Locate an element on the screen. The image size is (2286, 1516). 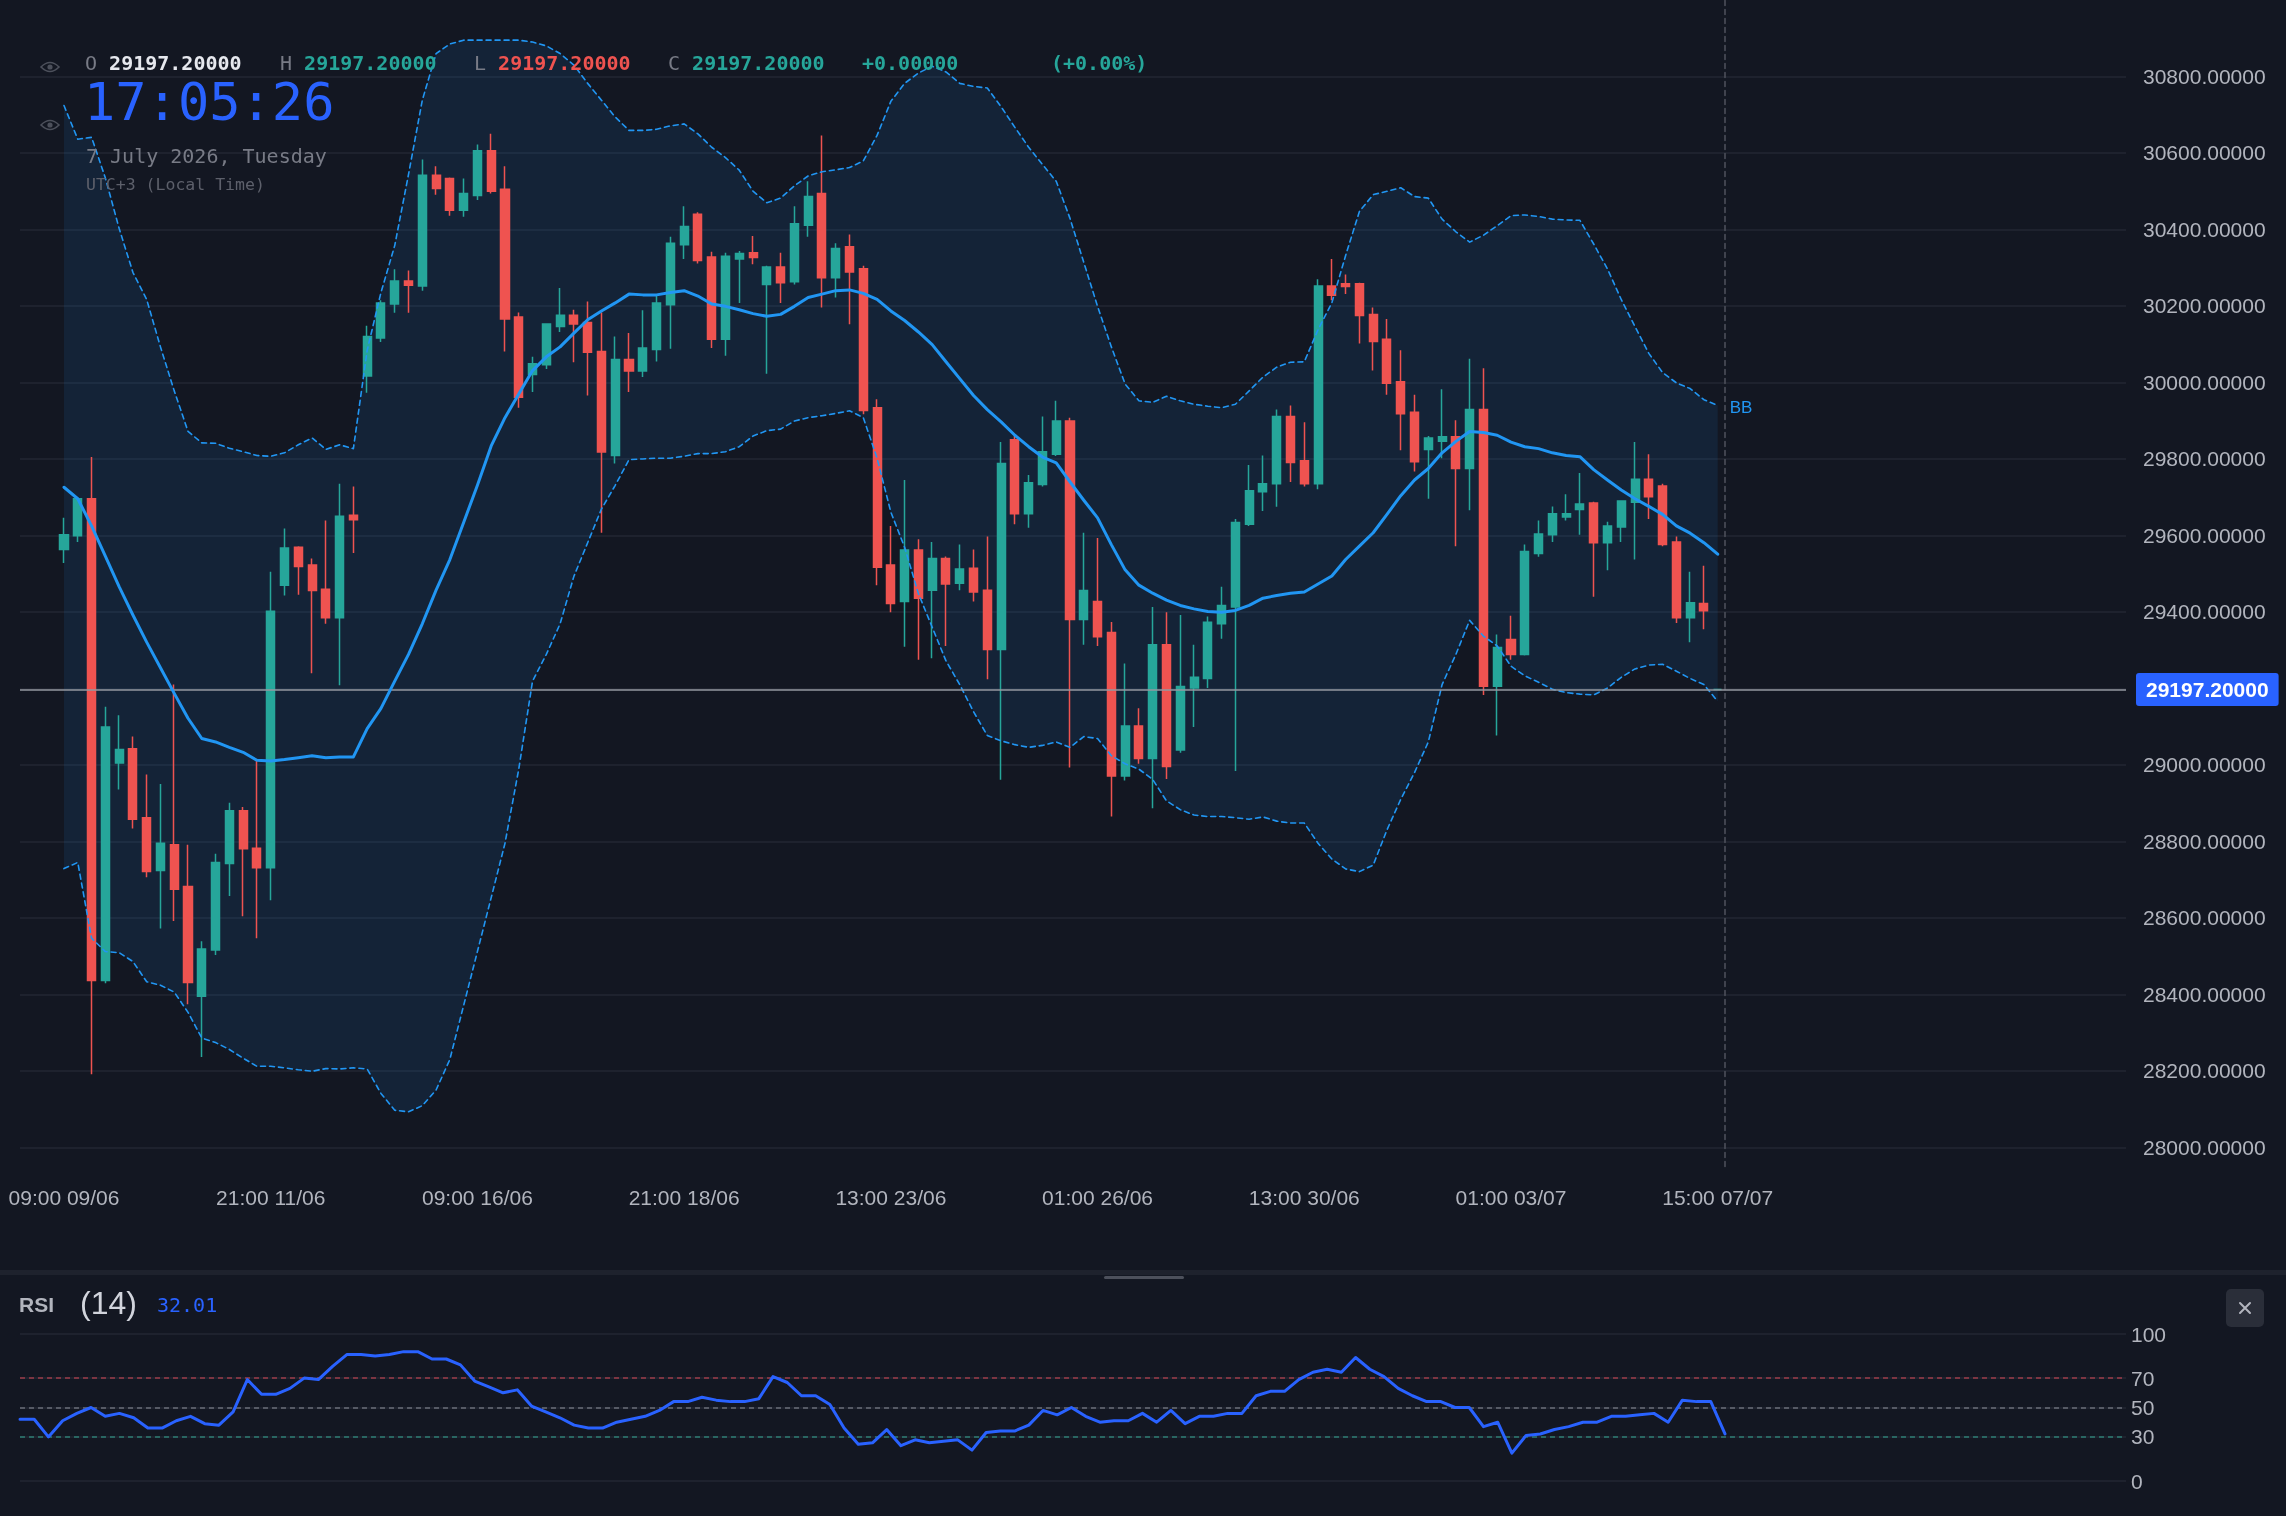
ref-line-label: 29197.20000 is located at coordinates (2207, 689).